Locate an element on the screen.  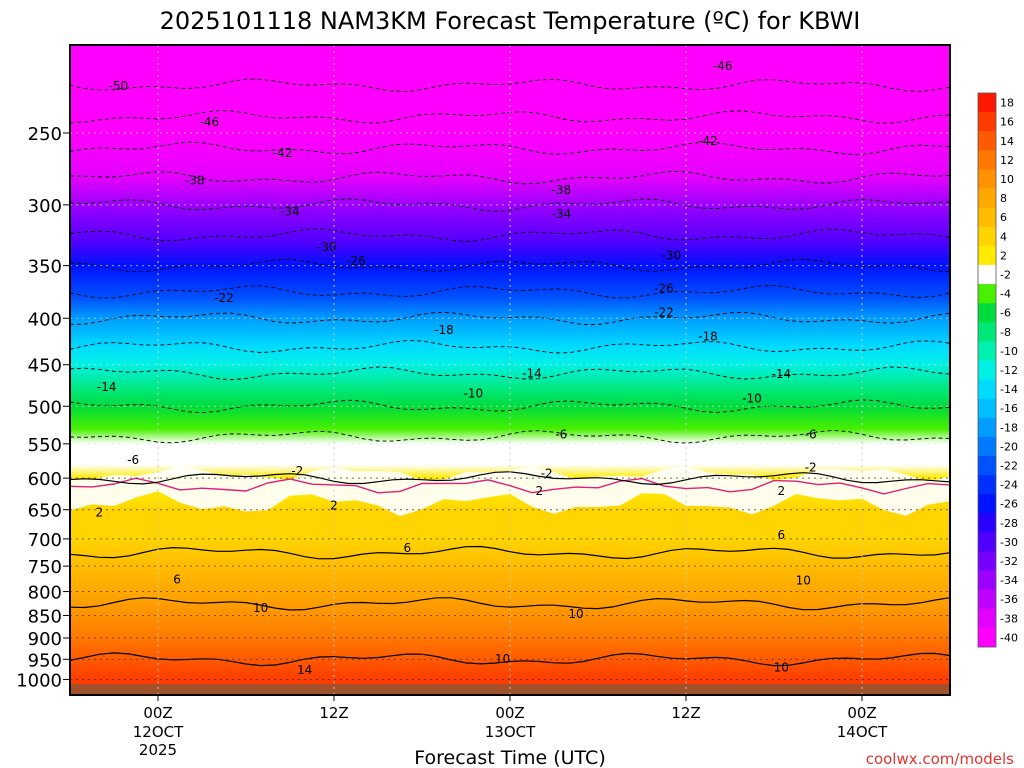
colorbar-label: -2 is located at coordinates (1005, 275).